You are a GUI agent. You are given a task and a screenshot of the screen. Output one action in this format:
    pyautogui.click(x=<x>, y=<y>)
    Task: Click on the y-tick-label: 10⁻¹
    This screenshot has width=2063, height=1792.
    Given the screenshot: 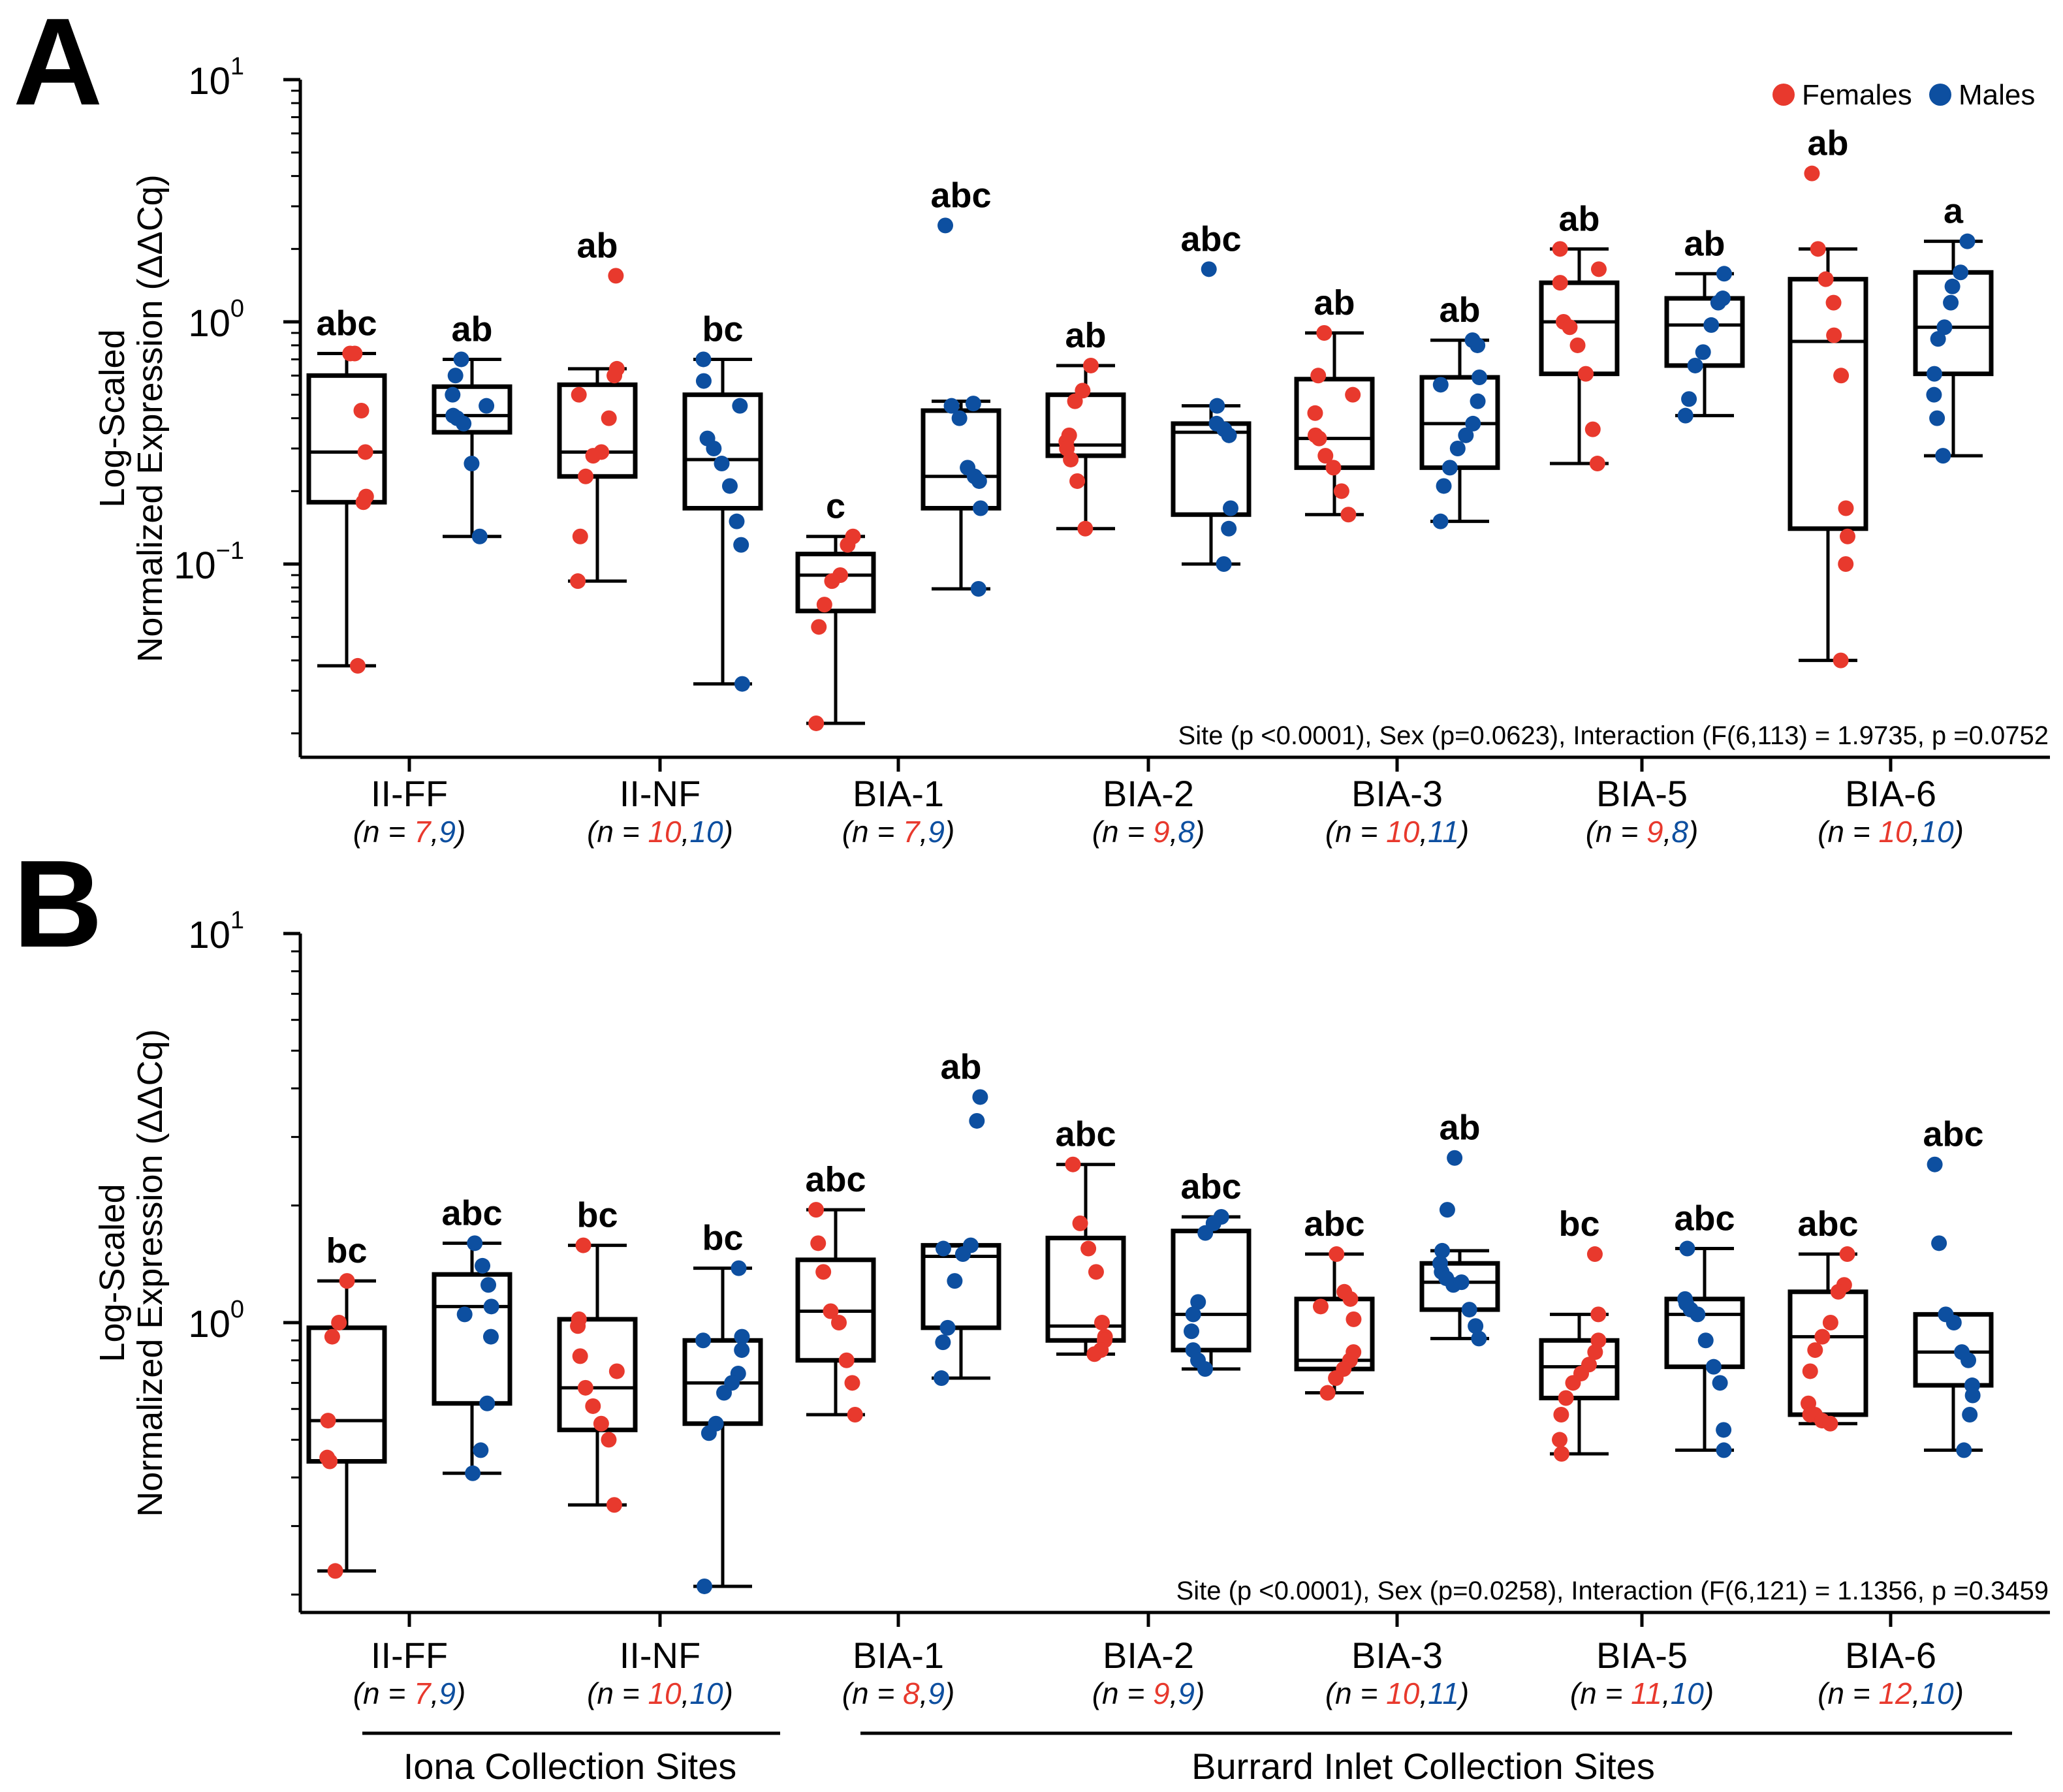 What is the action you would take?
    pyautogui.click(x=209, y=562)
    